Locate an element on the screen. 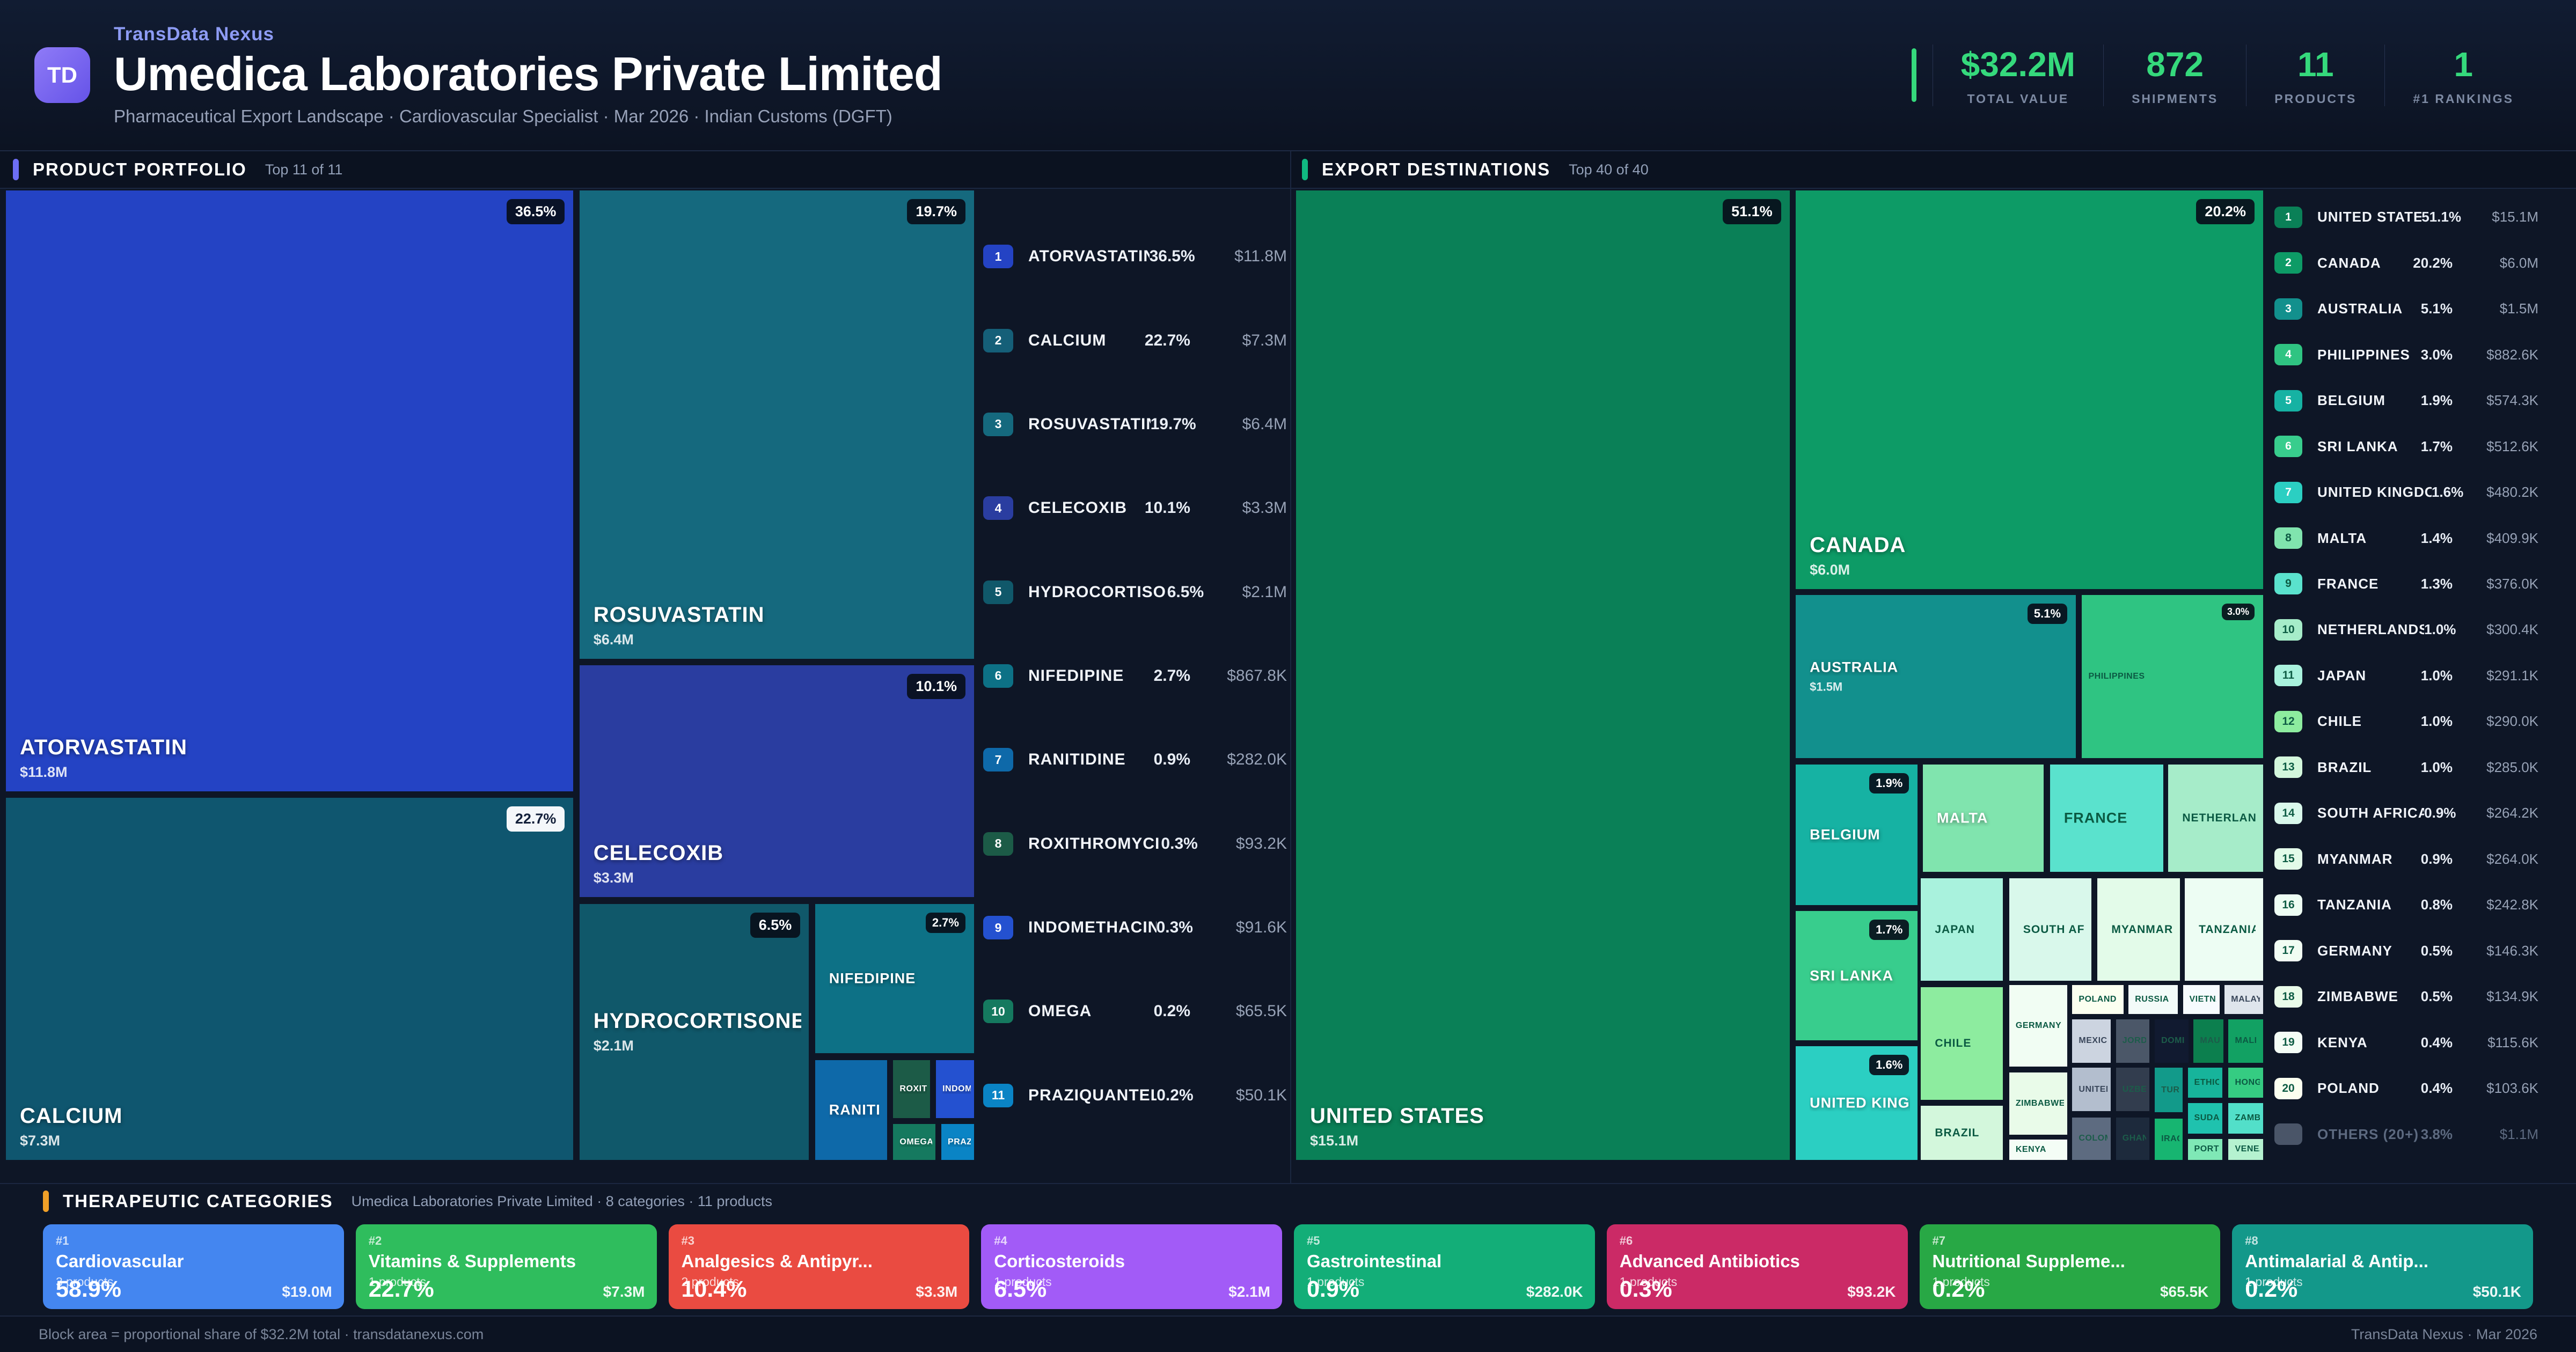 The width and height of the screenshot is (2576, 1352). country-row-tanzania: 16 TANZANIA 0.8% $242.8K is located at coordinates (2406, 905).